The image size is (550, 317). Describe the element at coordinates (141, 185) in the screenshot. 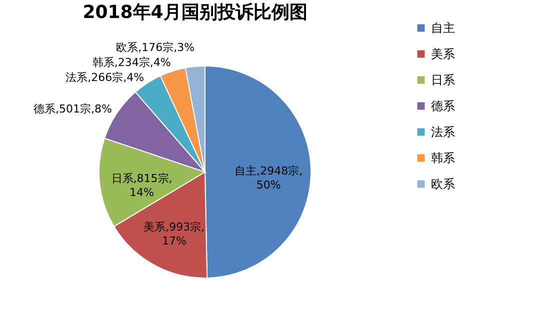

I see `data-label: 日系,815宗,14%` at that location.